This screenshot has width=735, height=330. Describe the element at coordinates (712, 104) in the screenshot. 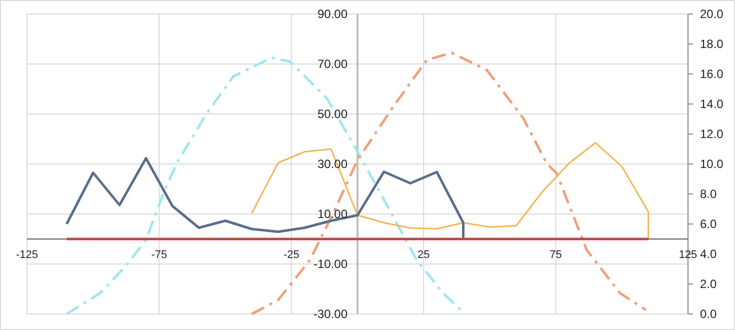

I see `y2-tick-label: 14.0` at that location.